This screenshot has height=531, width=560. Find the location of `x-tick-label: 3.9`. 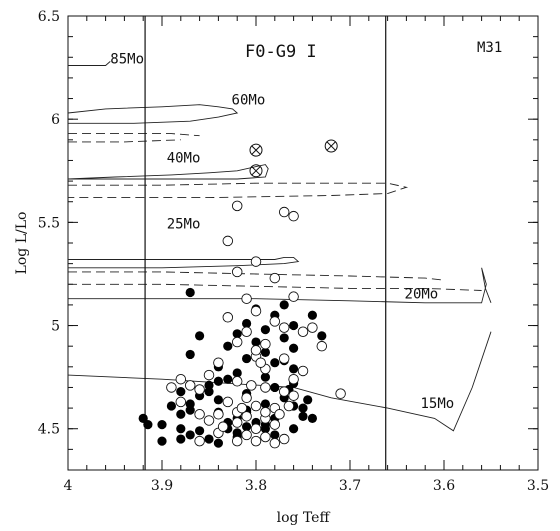

x-tick-label: 3.9 is located at coordinates (162, 486).